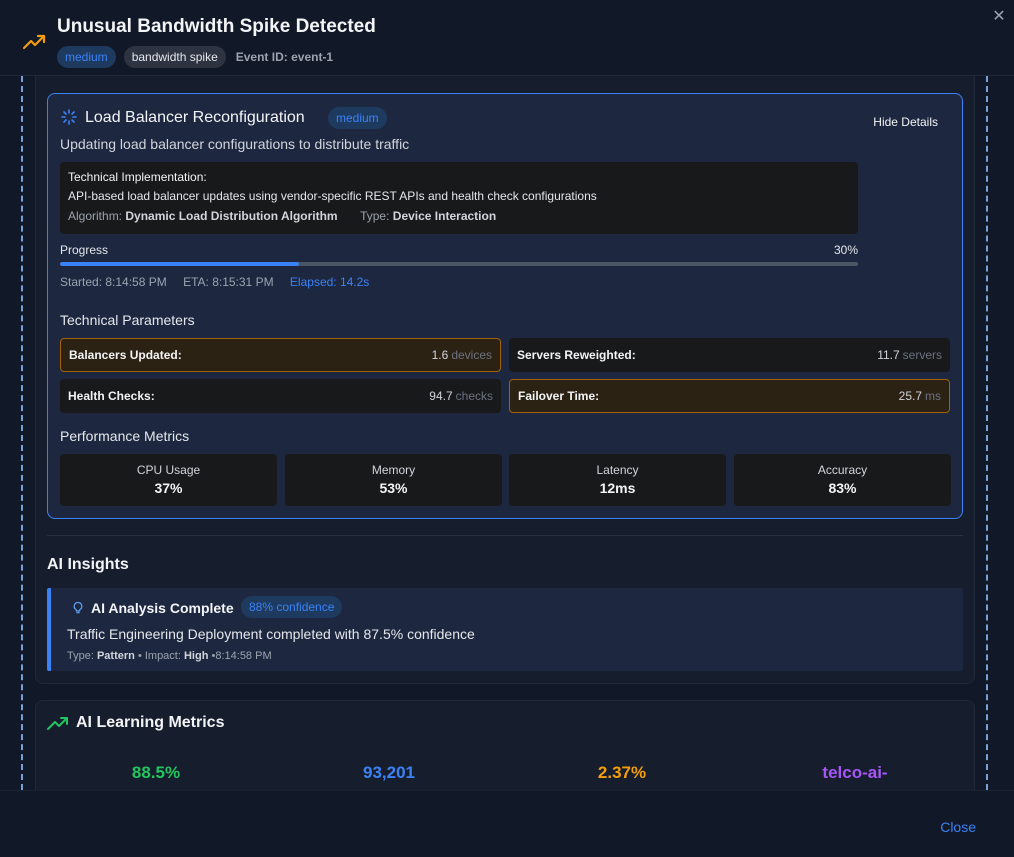  What do you see at coordinates (78, 607) in the screenshot?
I see `lightbulb-icon` at bounding box center [78, 607].